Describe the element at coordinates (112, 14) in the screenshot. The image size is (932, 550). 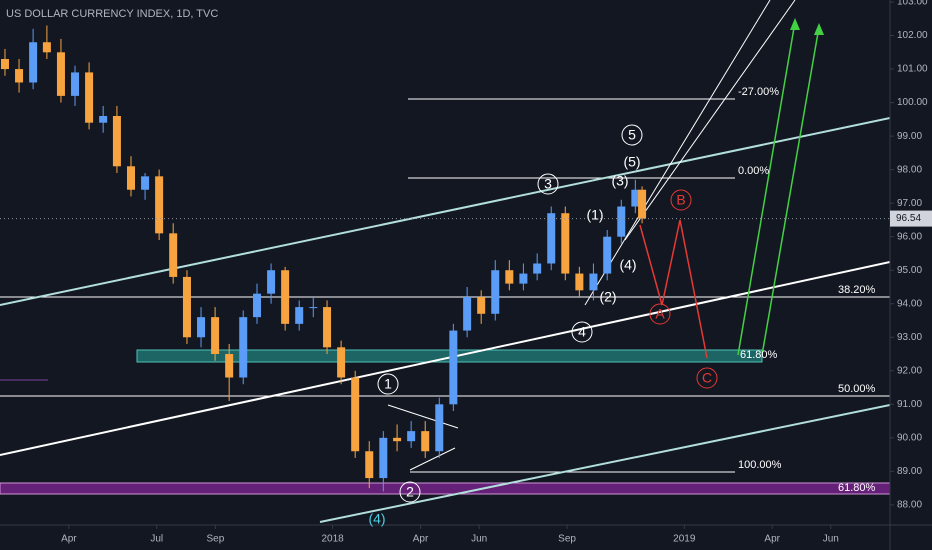
I see `chart-title: US DOLLAR CURRENCY INDEX, 1D, TVC` at that location.